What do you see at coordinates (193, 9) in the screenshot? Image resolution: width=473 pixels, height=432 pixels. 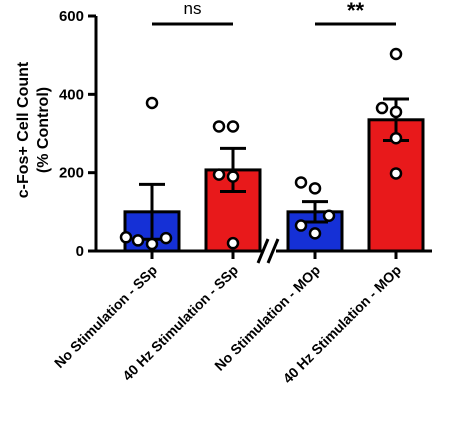 I see `significance-label: ns` at bounding box center [193, 9].